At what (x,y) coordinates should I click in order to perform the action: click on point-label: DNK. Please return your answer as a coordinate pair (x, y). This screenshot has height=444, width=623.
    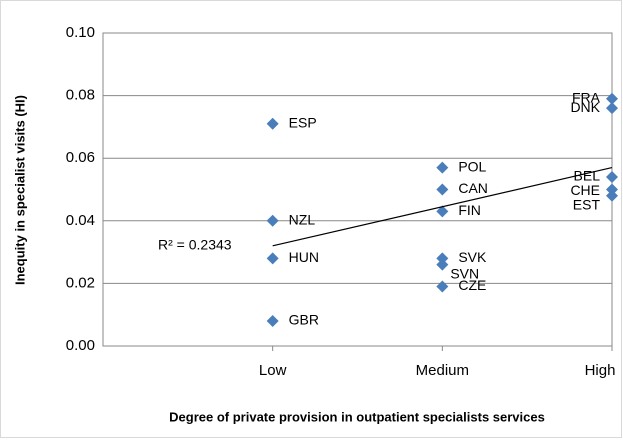
    Looking at the image, I should click on (585, 107).